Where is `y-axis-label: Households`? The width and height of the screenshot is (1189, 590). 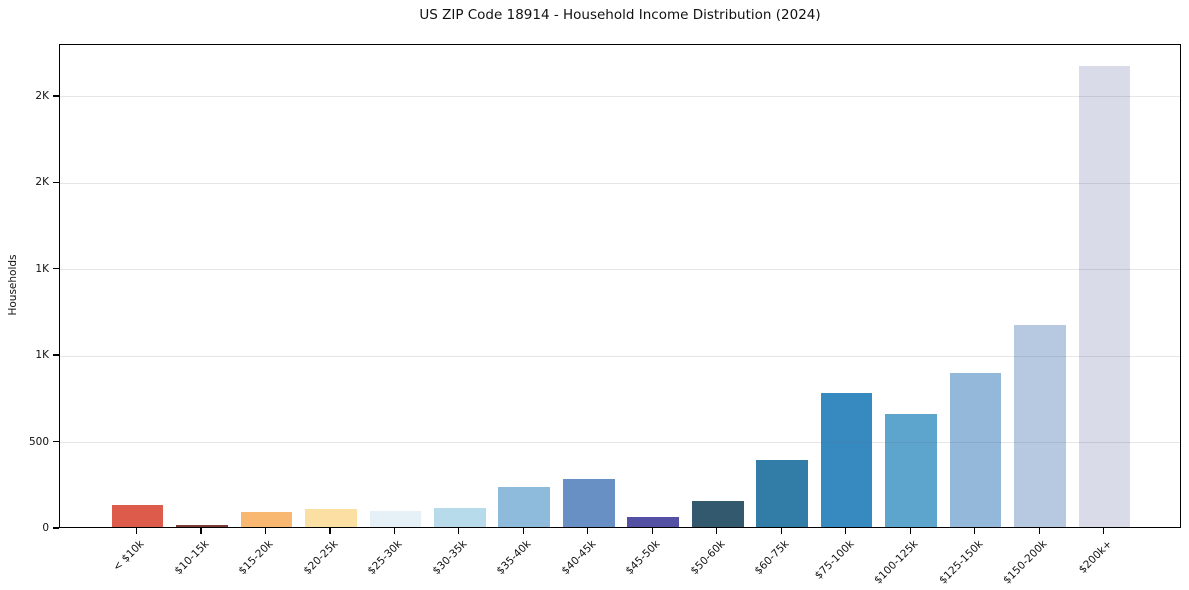
y-axis-label: Households is located at coordinates (13, 285).